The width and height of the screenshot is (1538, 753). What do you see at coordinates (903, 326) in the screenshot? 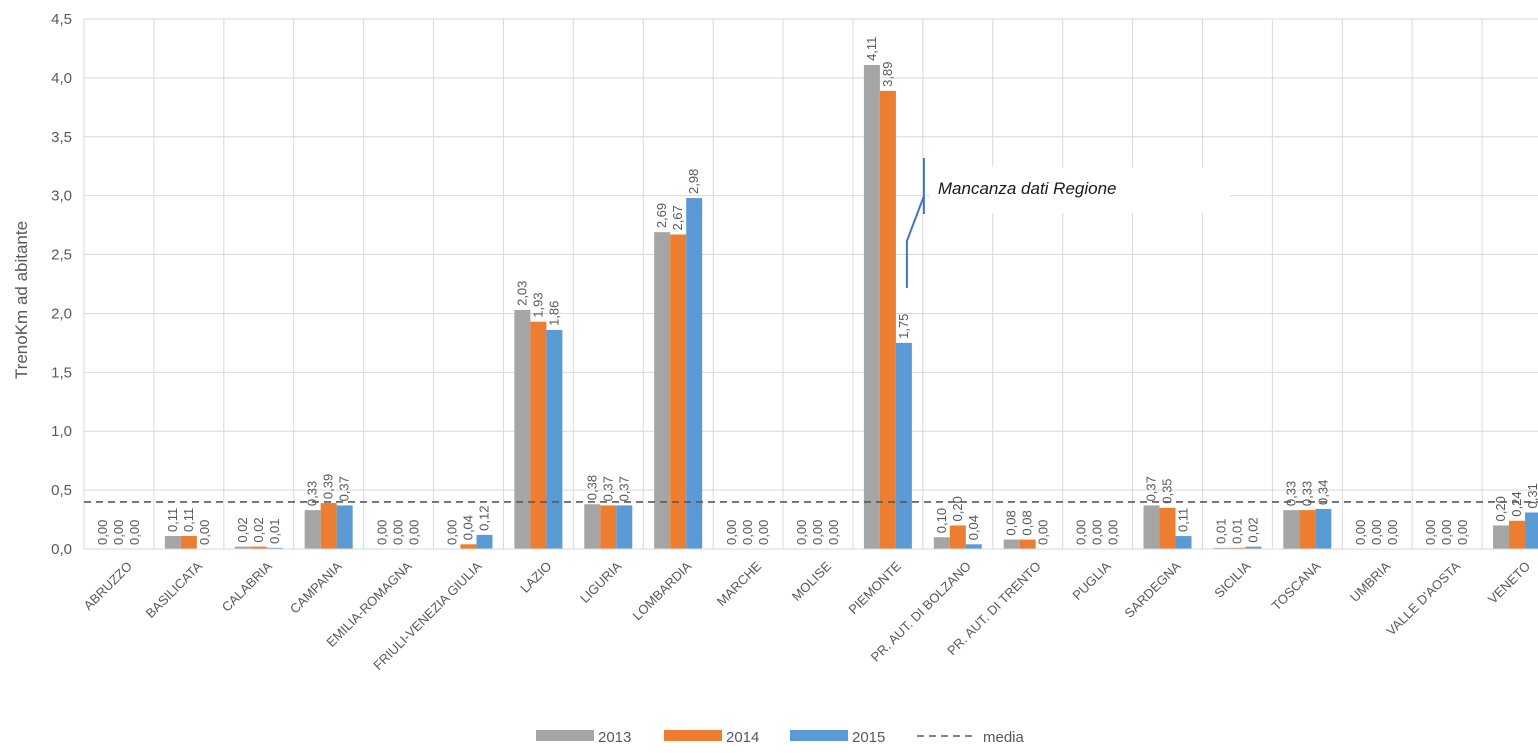
I see `data-label: 1,75` at bounding box center [903, 326].